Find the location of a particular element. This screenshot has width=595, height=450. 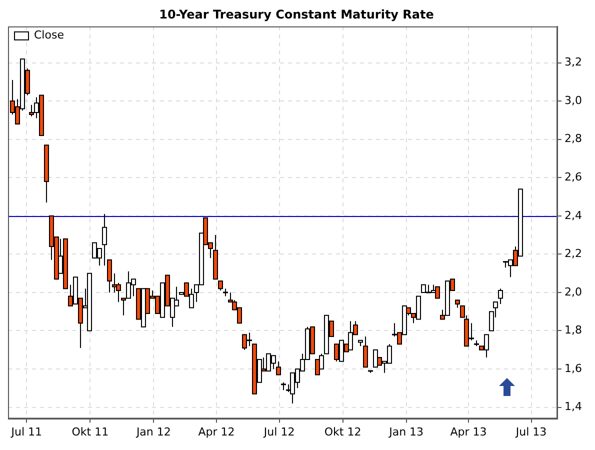

y-tick-label: 2,8 is located at coordinates (573, 139).